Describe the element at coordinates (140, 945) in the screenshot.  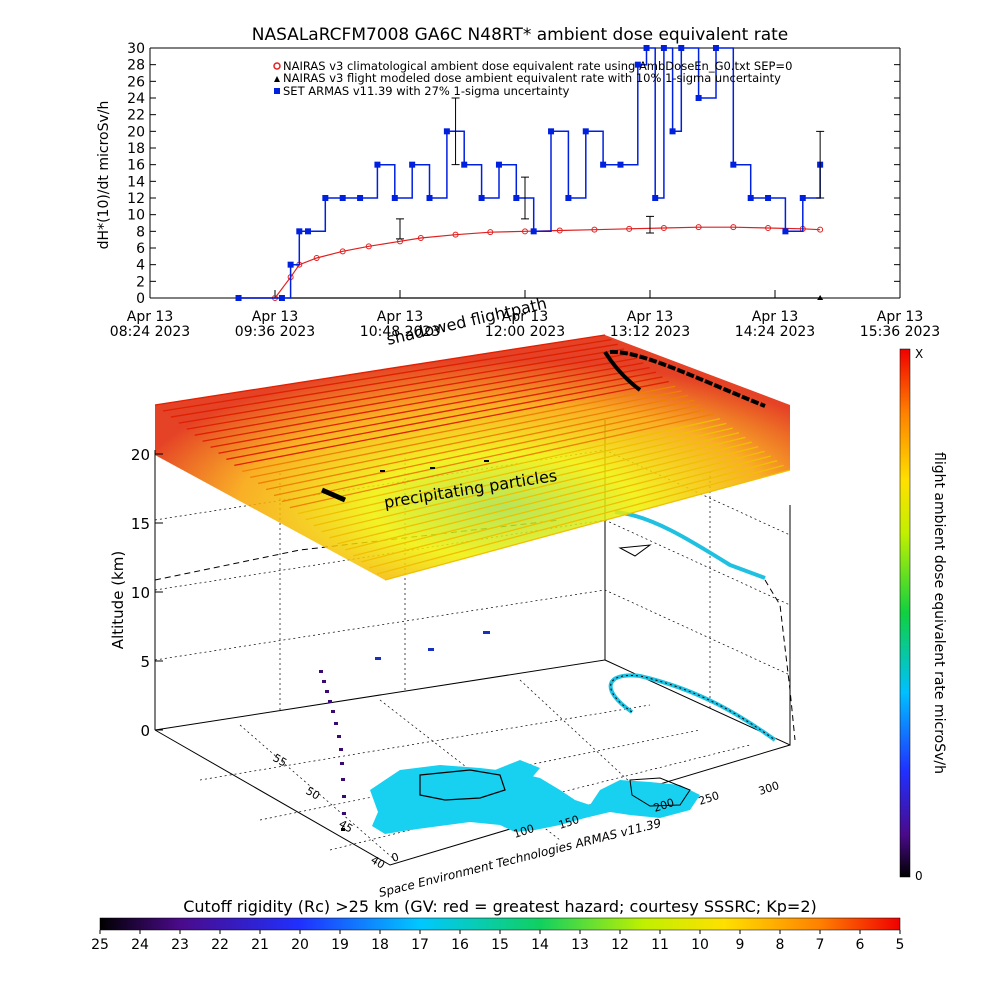
I see `colorbar-tick-label: 24` at that location.